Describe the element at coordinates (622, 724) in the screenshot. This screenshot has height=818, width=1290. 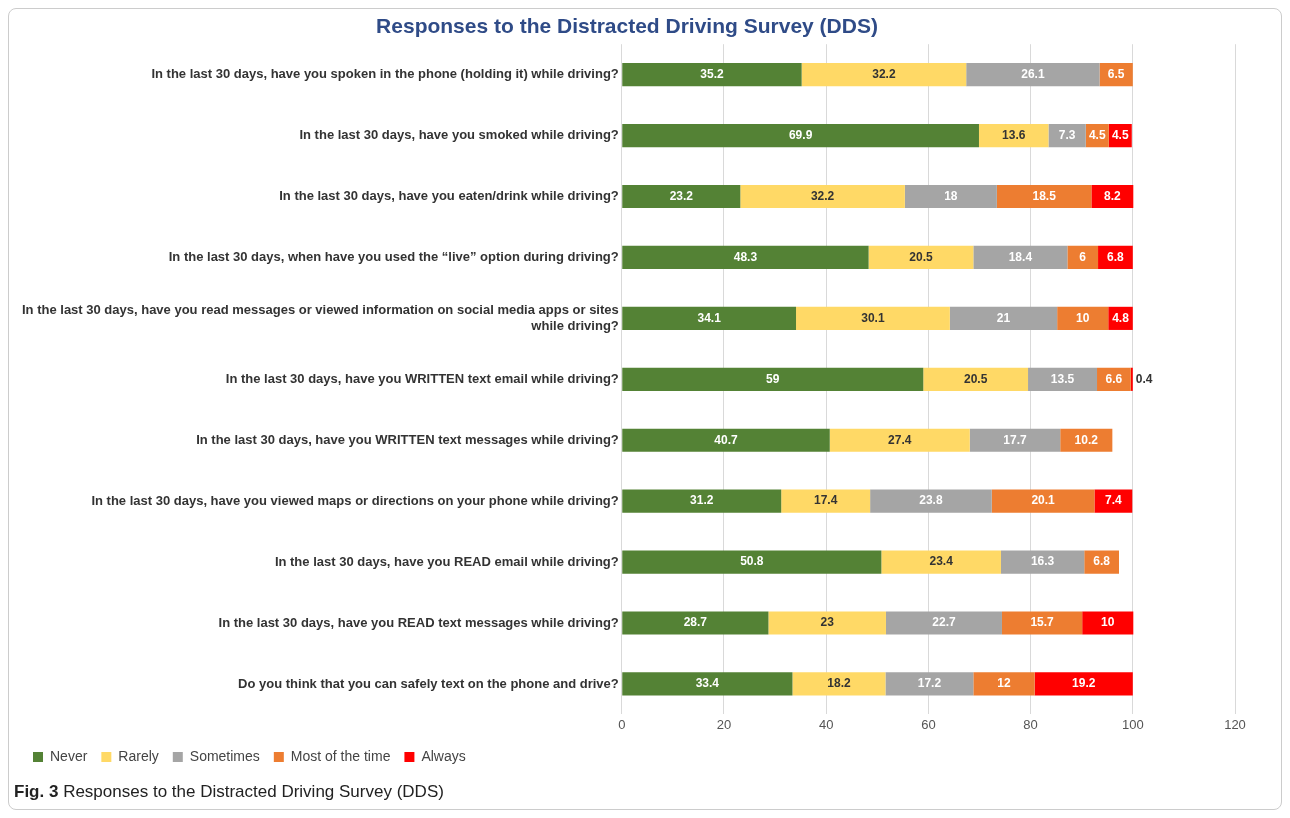
I see `x-tick-label: 0` at that location.